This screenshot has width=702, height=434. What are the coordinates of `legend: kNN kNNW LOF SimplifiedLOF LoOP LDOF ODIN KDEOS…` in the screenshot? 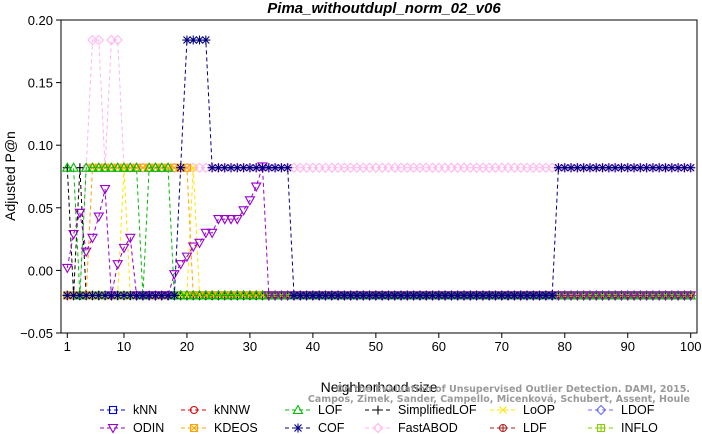 It's located at (379, 418).